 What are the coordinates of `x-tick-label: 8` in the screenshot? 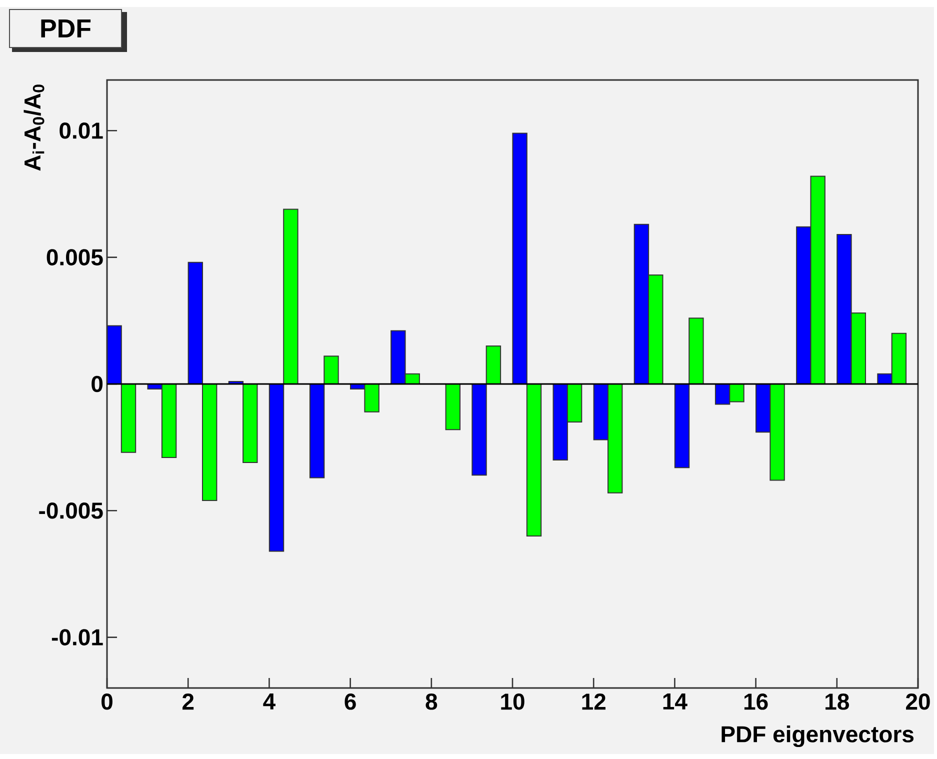 It's located at (432, 702).